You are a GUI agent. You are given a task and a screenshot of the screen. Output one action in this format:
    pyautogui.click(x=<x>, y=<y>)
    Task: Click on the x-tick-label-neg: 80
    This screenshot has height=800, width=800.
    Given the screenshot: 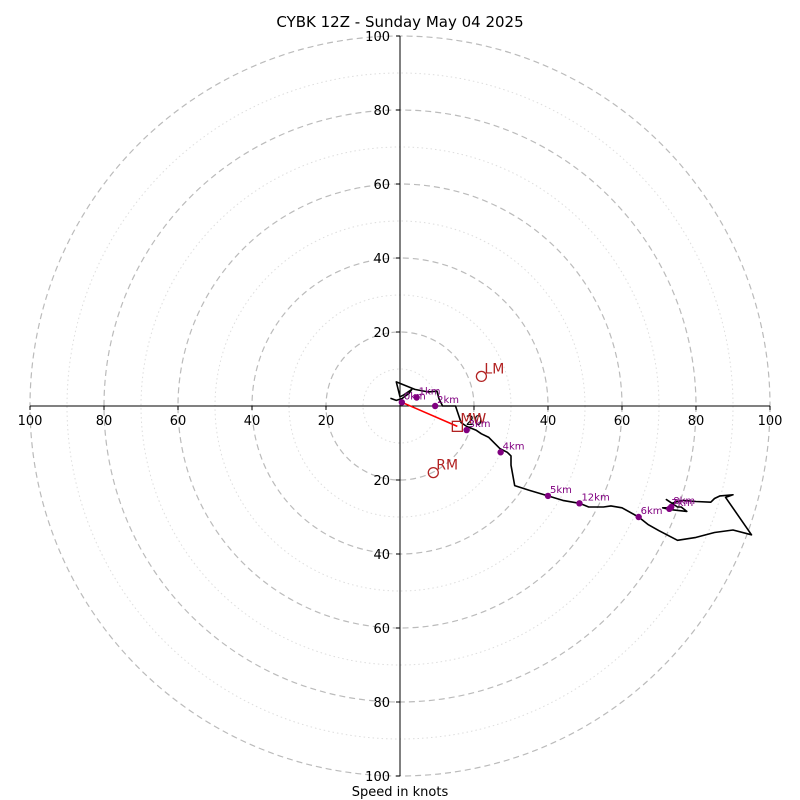 What is the action you would take?
    pyautogui.click(x=104, y=421)
    